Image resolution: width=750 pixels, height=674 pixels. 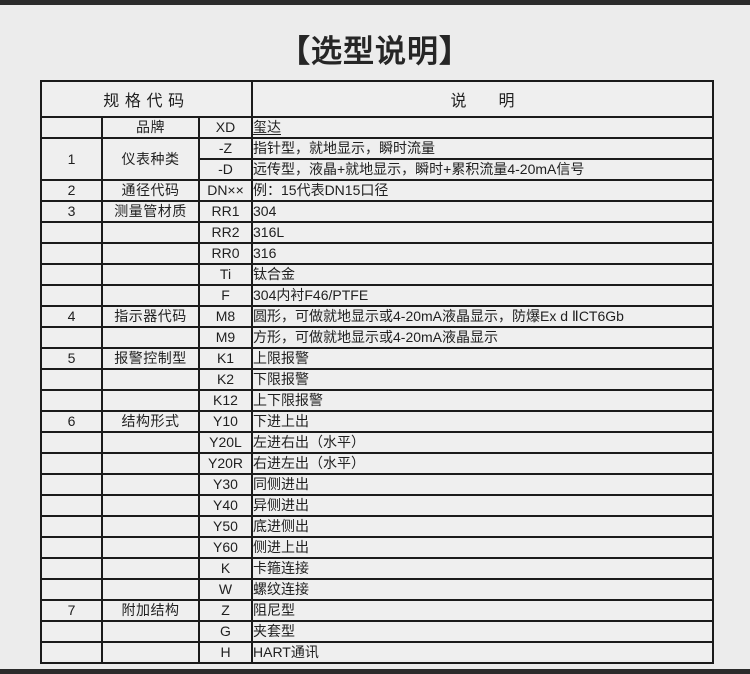 I want to click on table-row: -D 远传型，液晶+就地显示，瞬时+累积流量4-20mA信号, so click(x=377, y=169).